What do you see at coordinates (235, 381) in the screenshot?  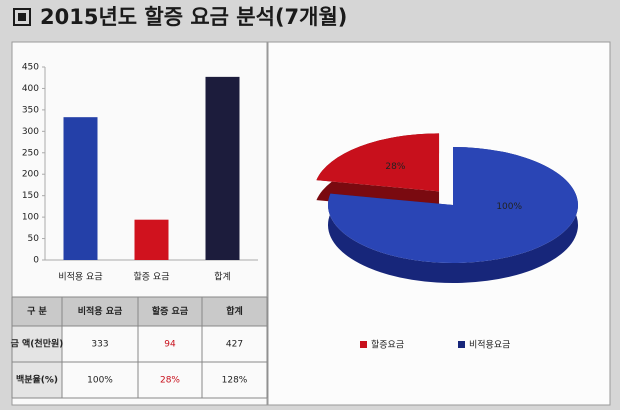 I see `table-cell: 128%` at bounding box center [235, 381].